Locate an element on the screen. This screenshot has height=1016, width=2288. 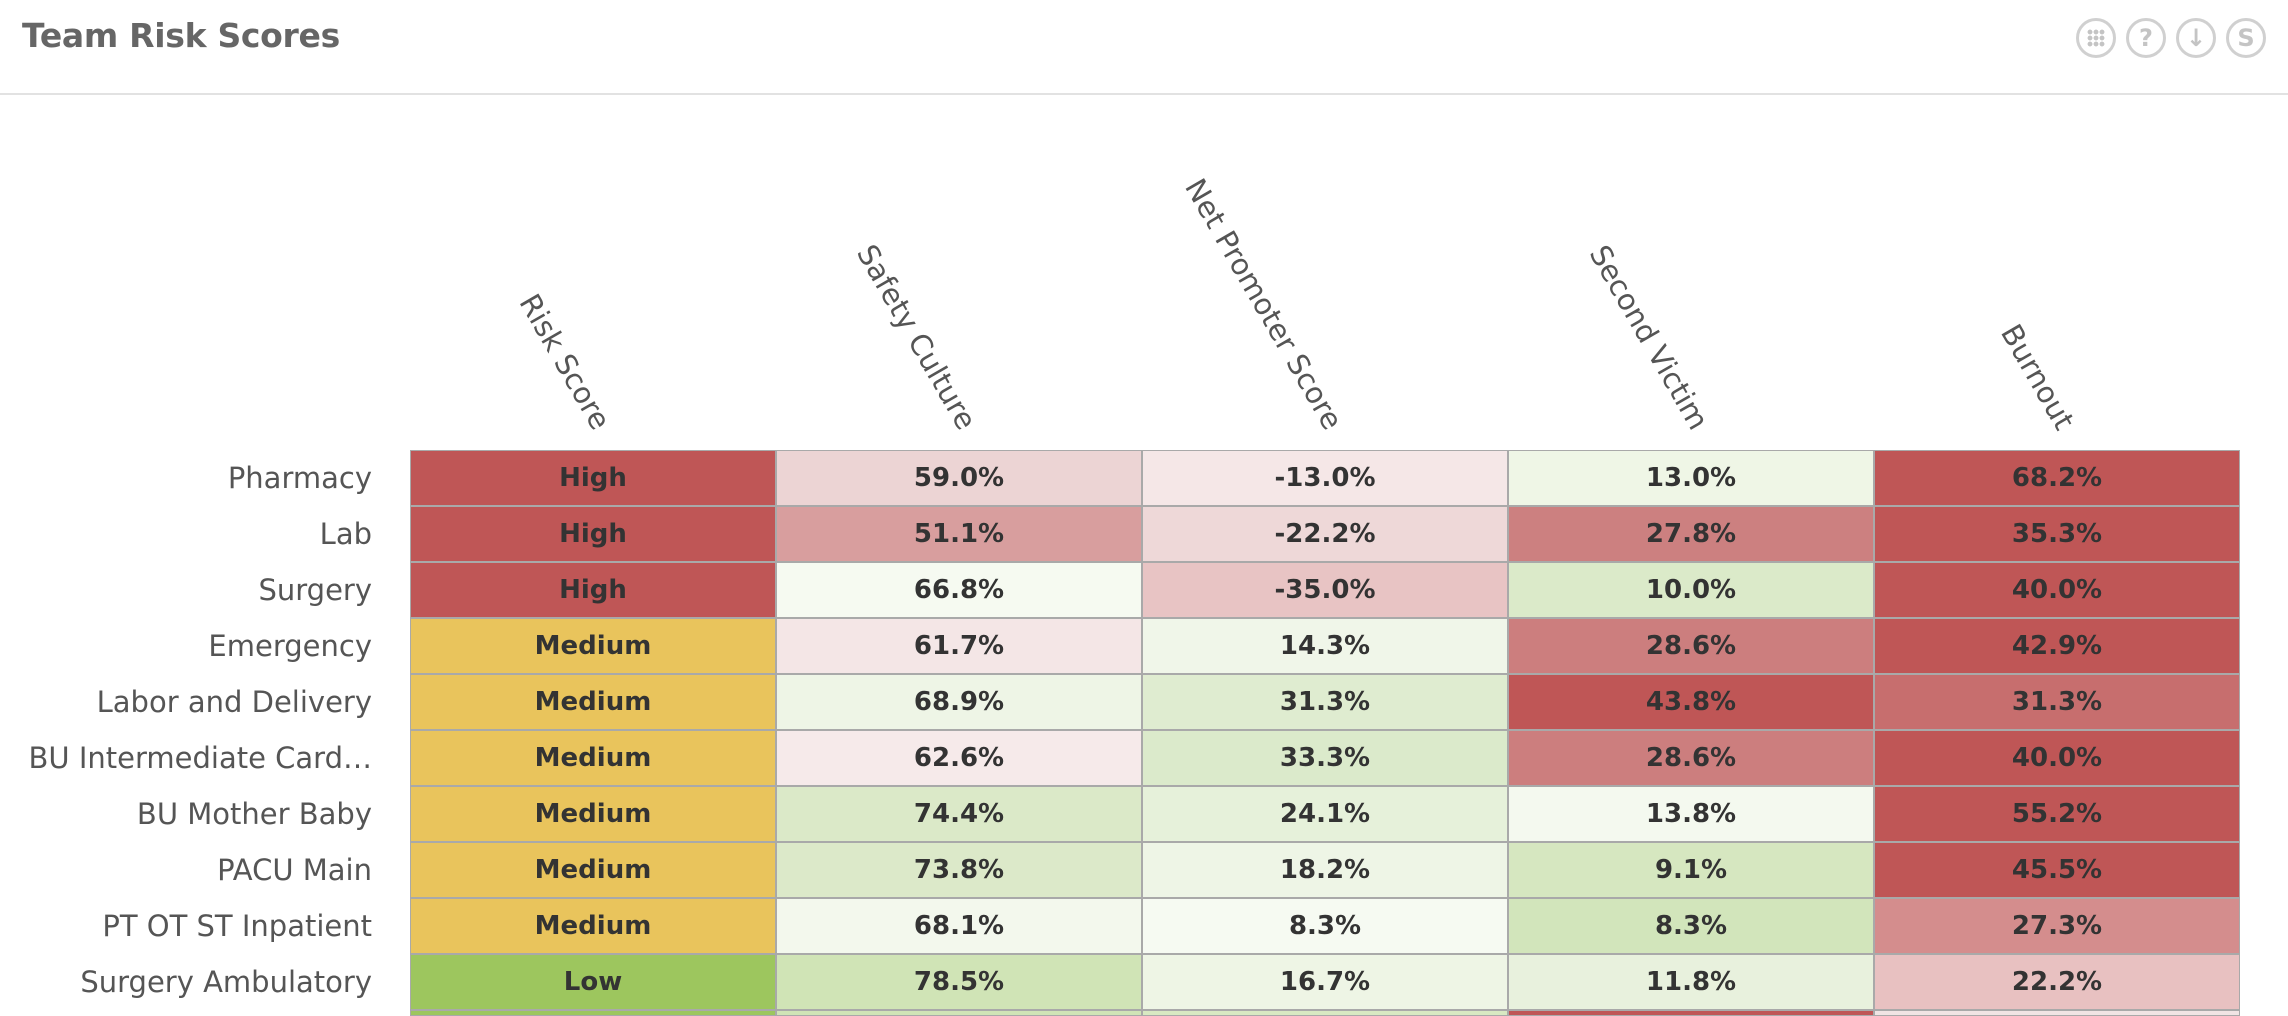
column-header: Second Victim is located at coordinates (1649, 337).